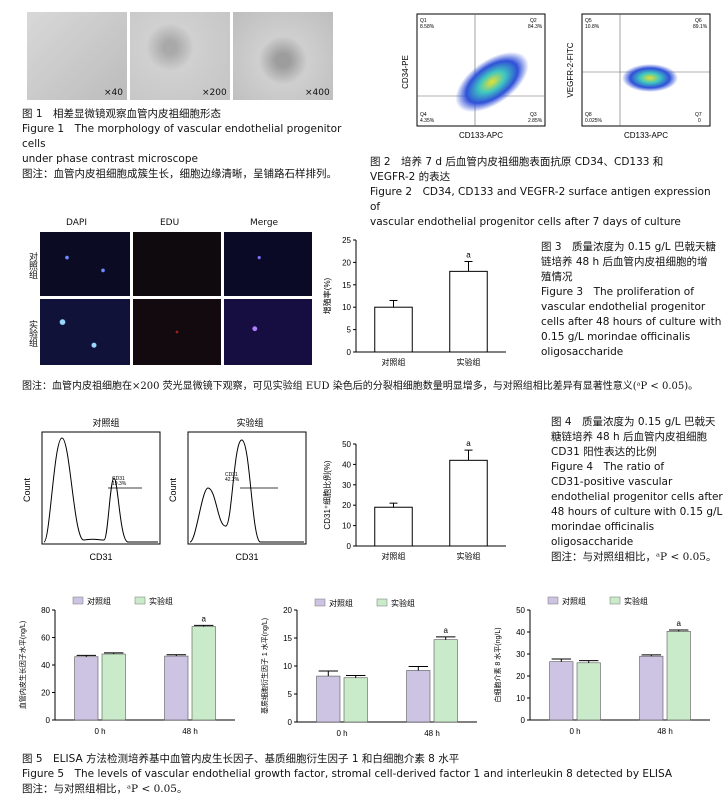 This screenshot has height=804, width=728. Describe the element at coordinates (603, 527) in the screenshot. I see `fig4-caption-en: morindae officinalis` at that location.